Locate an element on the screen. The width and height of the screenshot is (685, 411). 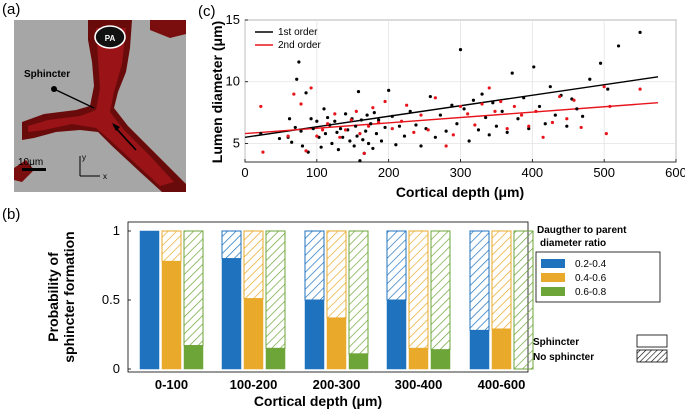
axis-y-label: y is located at coordinates (84, 157).